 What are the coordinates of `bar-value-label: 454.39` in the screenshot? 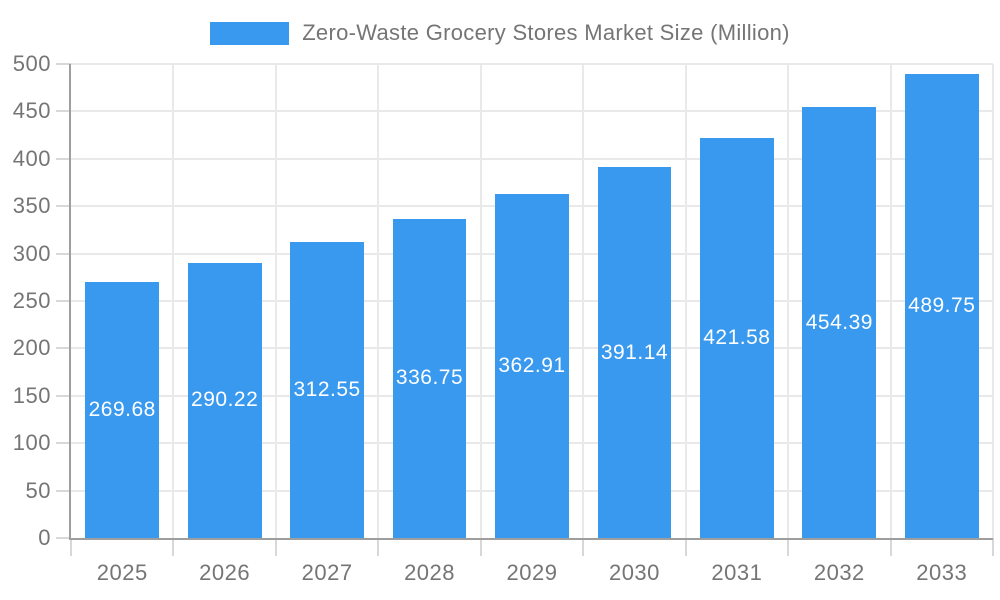 It's located at (839, 322).